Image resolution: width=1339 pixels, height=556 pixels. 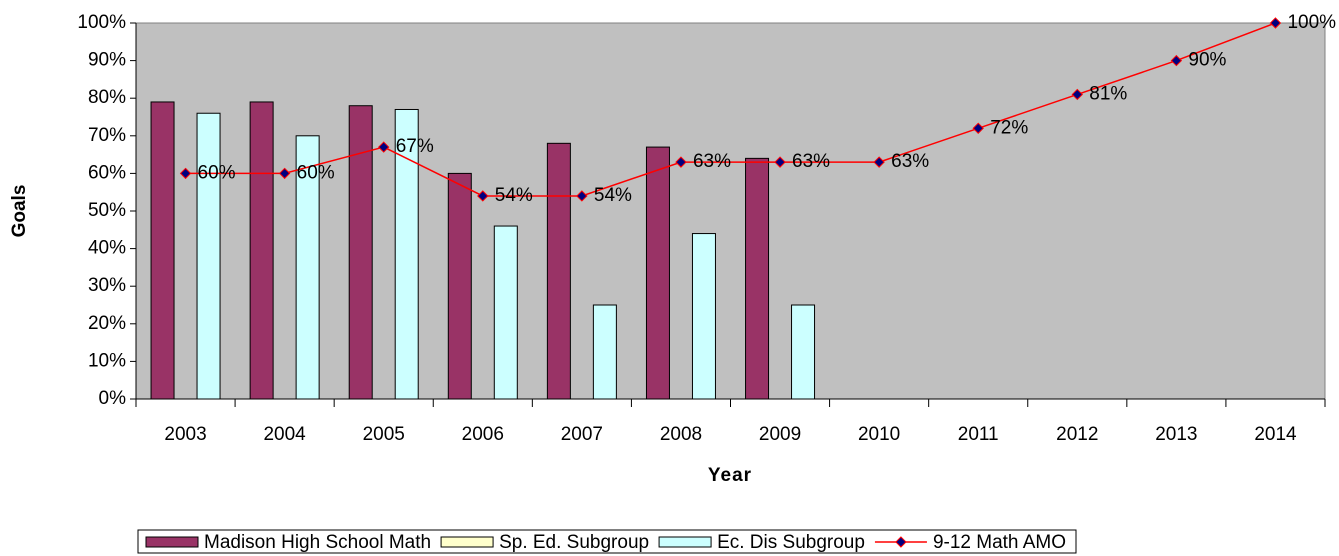 What do you see at coordinates (574, 542) in the screenshot?
I see `legend-label: Sp. Ed. Subgroup` at bounding box center [574, 542].